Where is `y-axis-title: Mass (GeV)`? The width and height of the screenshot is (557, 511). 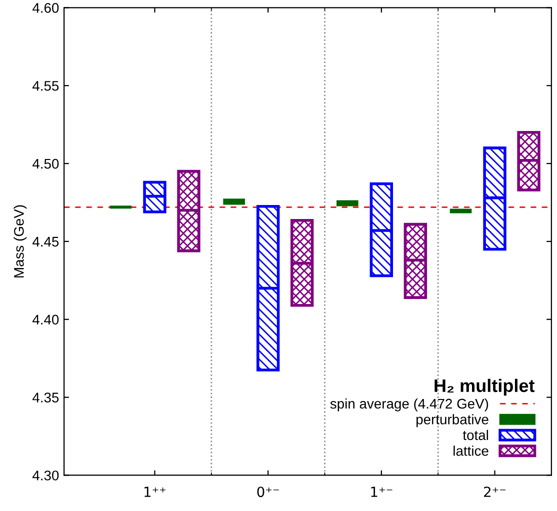 y-axis-title: Mass (GeV) is located at coordinates (20, 241).